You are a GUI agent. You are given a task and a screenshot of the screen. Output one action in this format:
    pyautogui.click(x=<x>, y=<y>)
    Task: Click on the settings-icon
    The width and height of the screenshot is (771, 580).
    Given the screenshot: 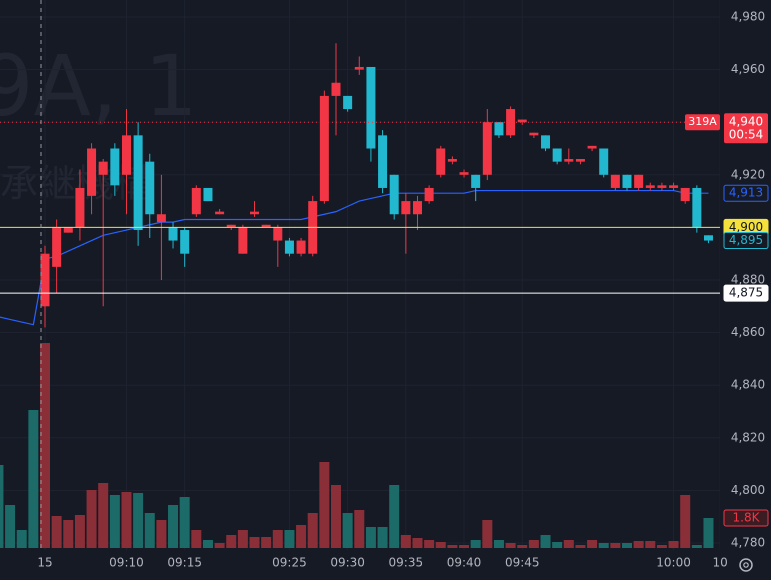 What is the action you would take?
    pyautogui.click(x=746, y=565)
    